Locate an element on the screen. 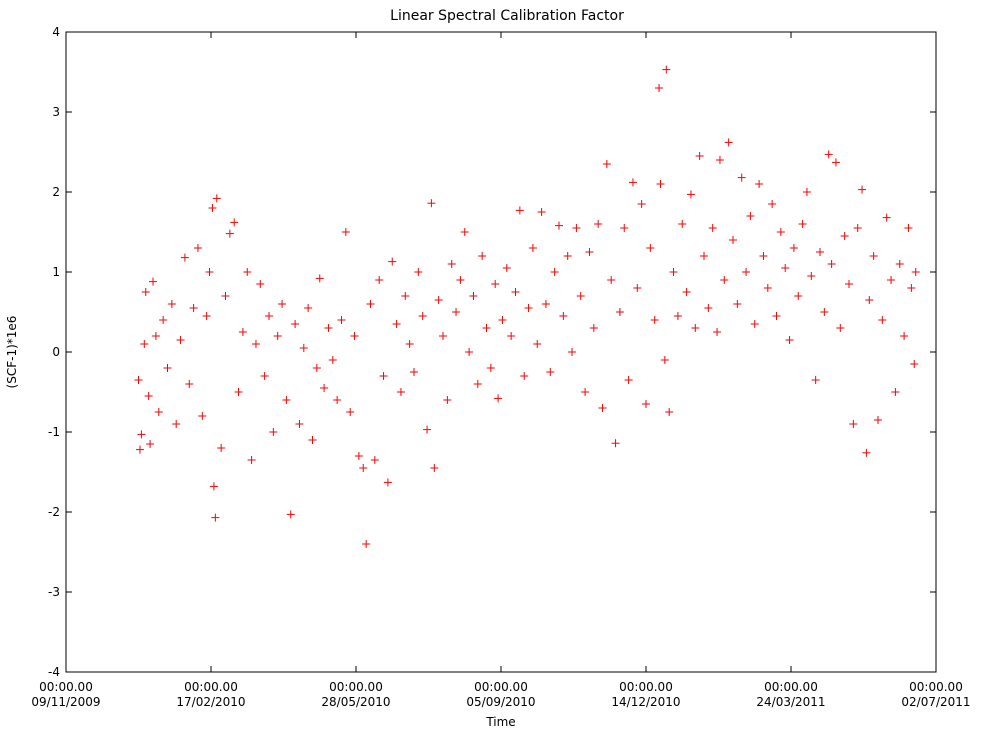  x-tick-label-date: 17/02/2010 is located at coordinates (210, 702).